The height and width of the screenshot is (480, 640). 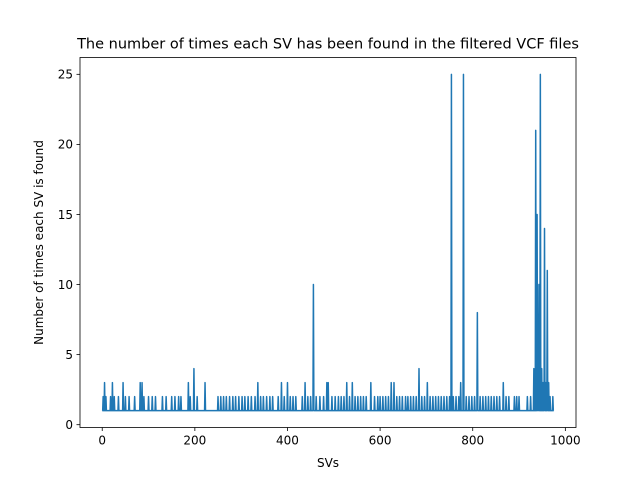 What do you see at coordinates (339, 437) in the screenshot?
I see `x-axis: 0 200 400 600 800 1000` at bounding box center [339, 437].